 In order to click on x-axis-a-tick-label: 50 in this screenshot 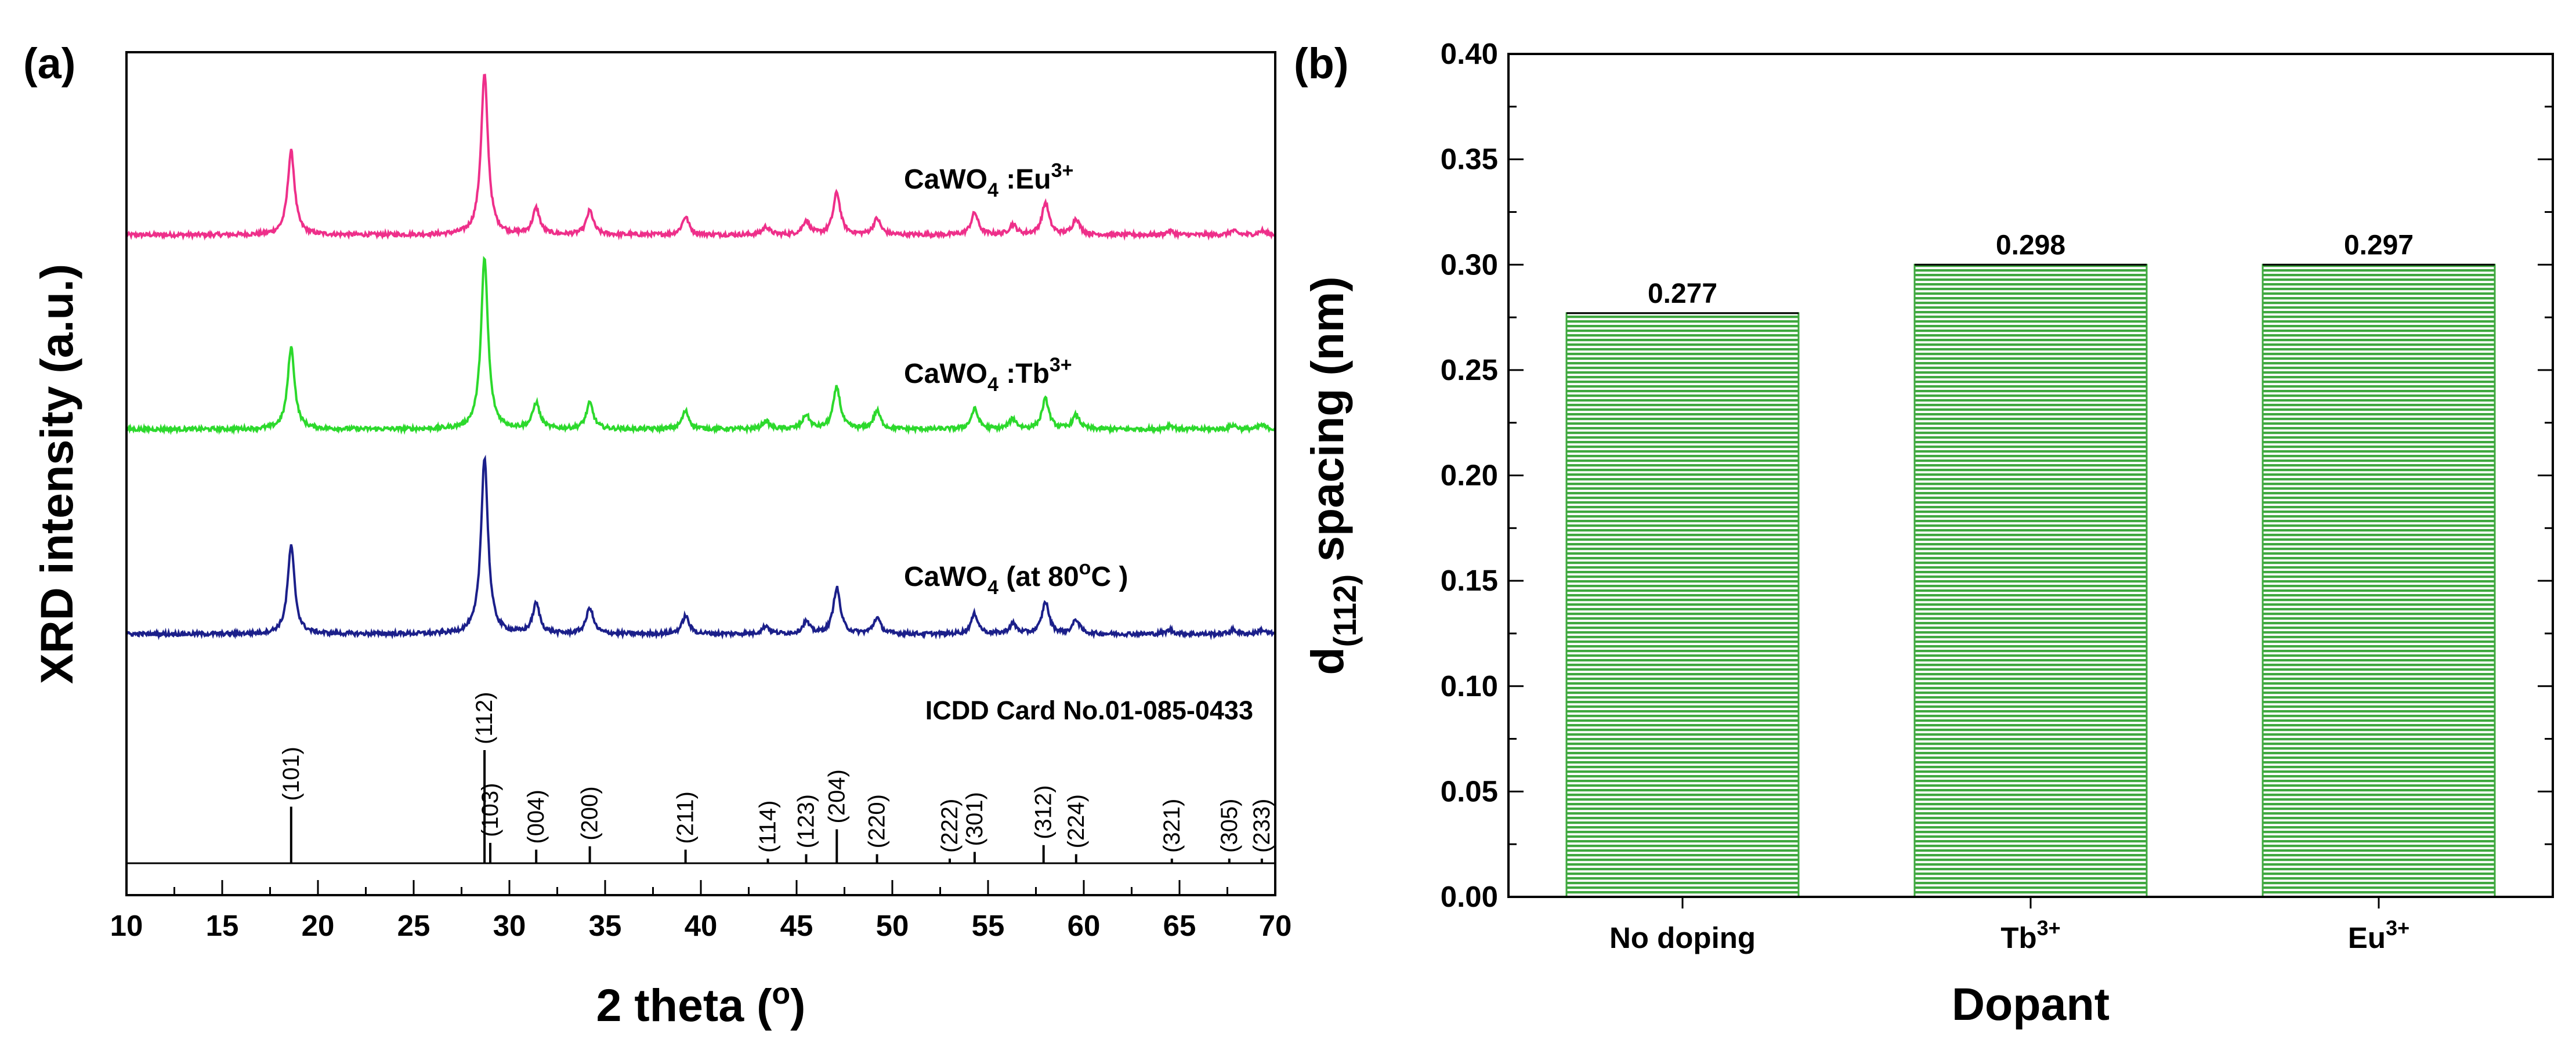, I will do `click(892, 926)`.